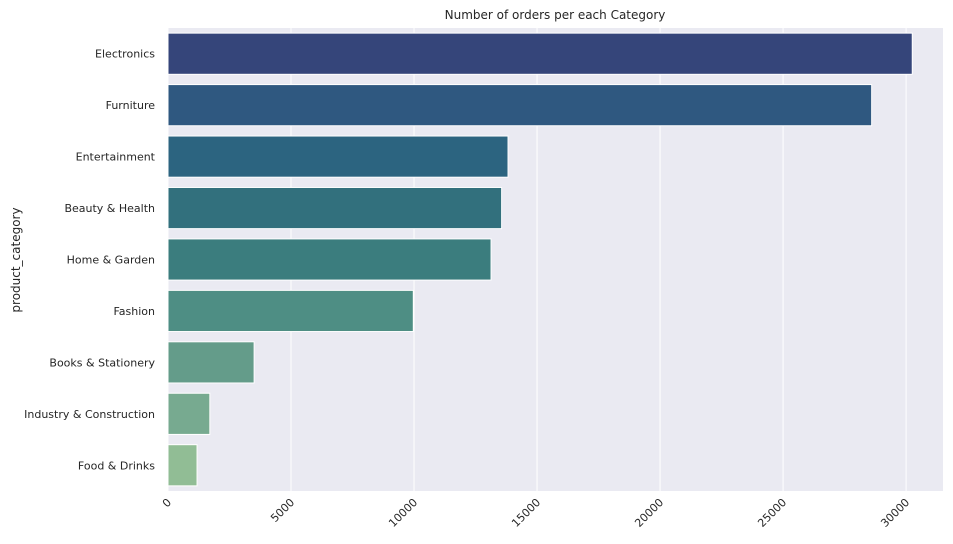 This screenshot has width=953, height=544. Describe the element at coordinates (772, 513) in the screenshot. I see `x-tick-label: 25000` at that location.